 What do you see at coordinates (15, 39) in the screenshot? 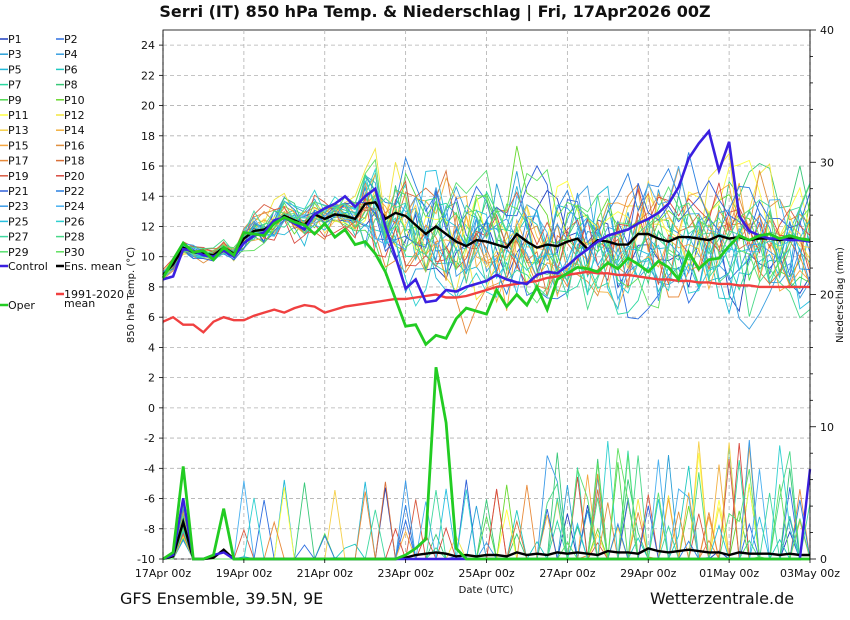
I see `legend-p1: P1` at bounding box center [15, 39].